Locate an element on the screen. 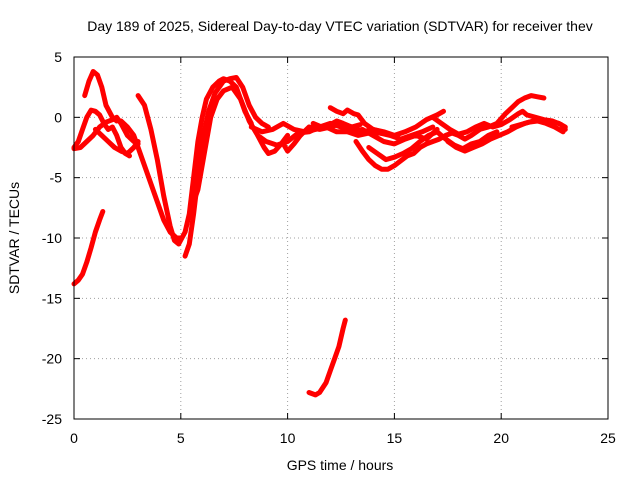 The width and height of the screenshot is (640, 480). data-series-track-m is located at coordinates (356, 120).